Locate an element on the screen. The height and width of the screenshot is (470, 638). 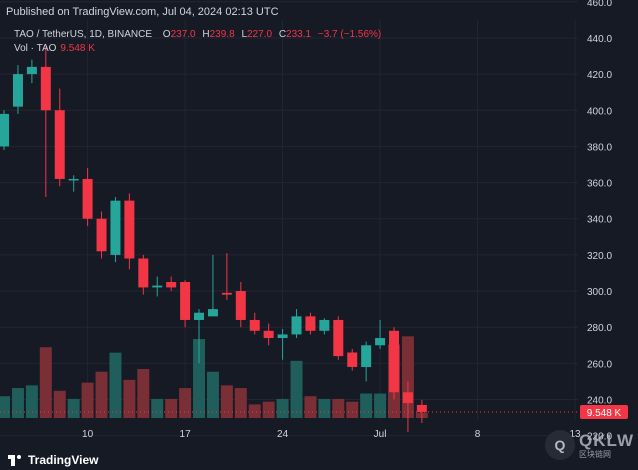
y-tick-label: 440.0 is located at coordinates (599, 39).